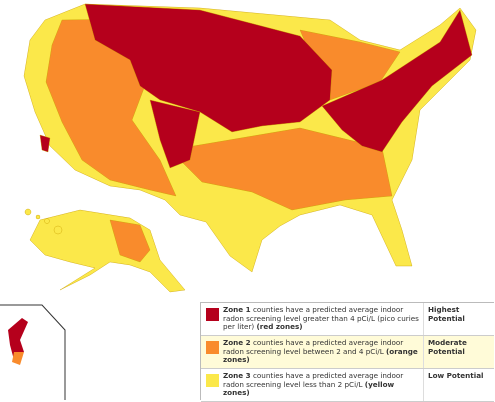 Image resolution: width=495 pixels, height=402 pixels. What do you see at coordinates (455, 385) in the screenshot?
I see `potential-label: Low Potential` at bounding box center [455, 385].